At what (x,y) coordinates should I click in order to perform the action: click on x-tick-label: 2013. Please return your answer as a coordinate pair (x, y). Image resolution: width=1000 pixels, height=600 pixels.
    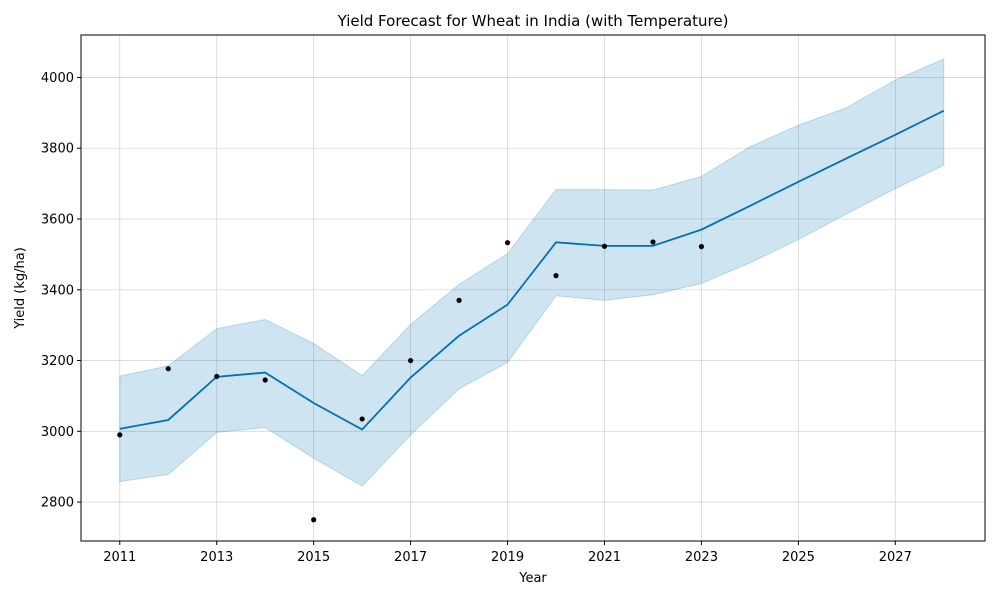
    Looking at the image, I should click on (216, 557).